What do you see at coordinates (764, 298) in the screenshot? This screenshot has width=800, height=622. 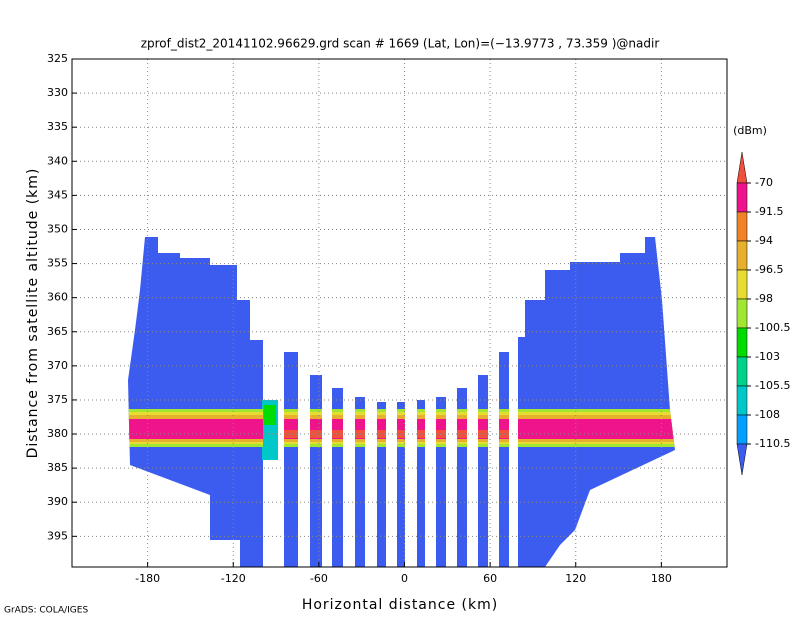 I see `colorbar-label: -98` at bounding box center [764, 298].